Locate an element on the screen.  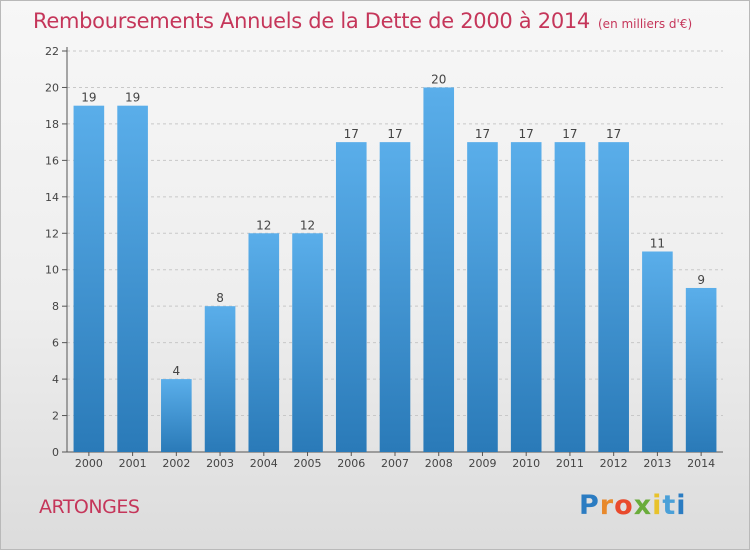
logo-letter: r is located at coordinates (607, 505).